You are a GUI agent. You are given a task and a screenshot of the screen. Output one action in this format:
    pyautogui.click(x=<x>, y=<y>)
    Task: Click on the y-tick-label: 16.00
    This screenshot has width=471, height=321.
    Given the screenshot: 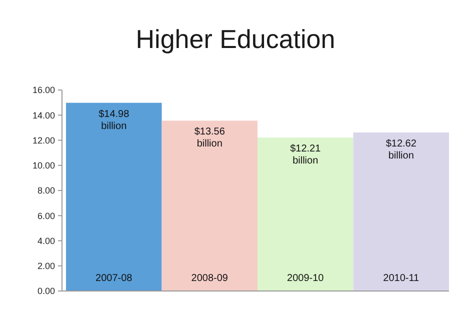 What is the action you would take?
    pyautogui.click(x=43, y=90)
    